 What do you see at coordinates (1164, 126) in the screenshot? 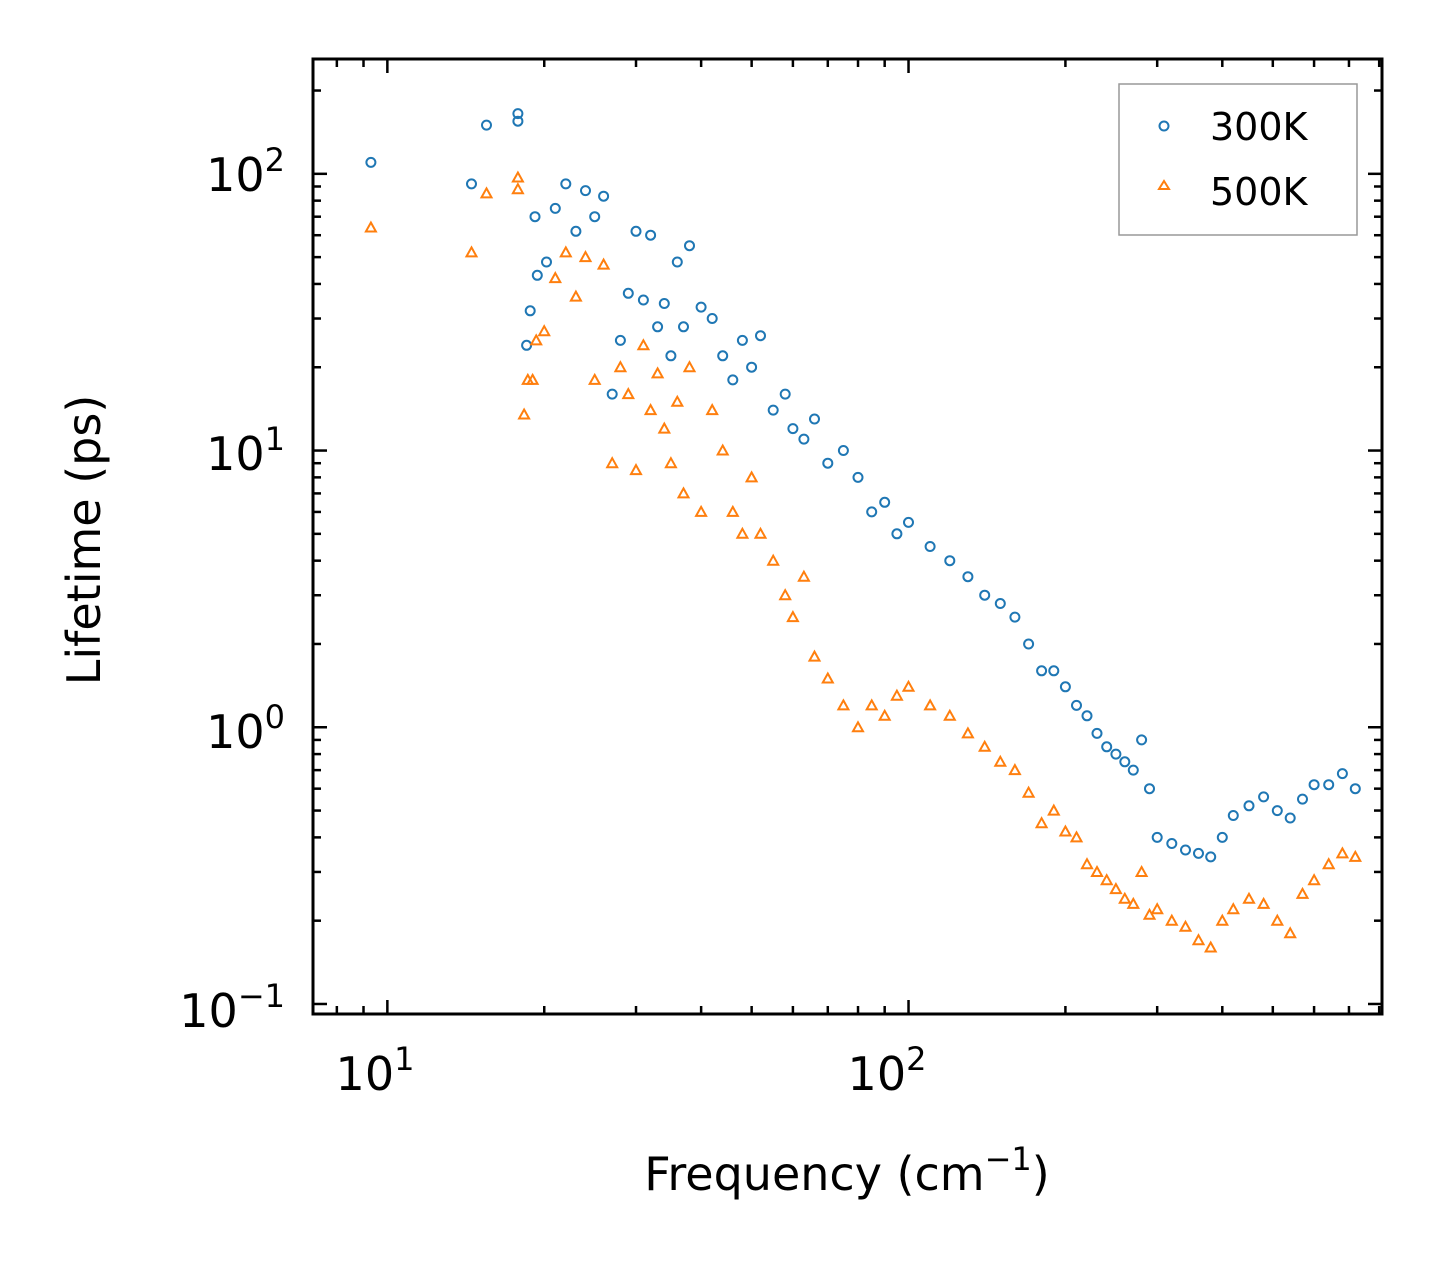
I see `legend-marker-300k` at bounding box center [1164, 126].